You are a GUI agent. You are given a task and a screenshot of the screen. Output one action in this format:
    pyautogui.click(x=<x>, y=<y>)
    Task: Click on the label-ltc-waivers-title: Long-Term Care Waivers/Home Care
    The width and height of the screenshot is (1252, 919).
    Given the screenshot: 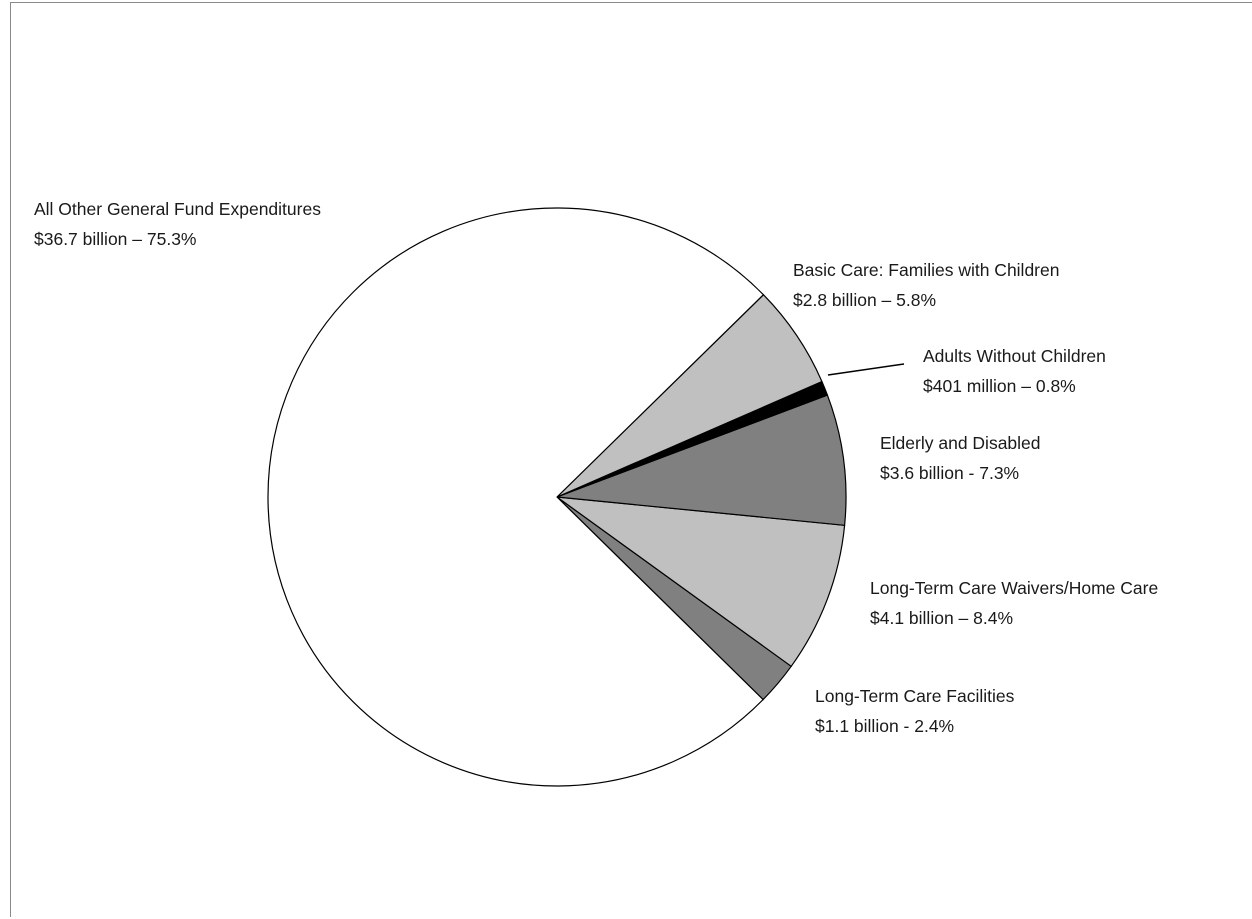 What is the action you would take?
    pyautogui.click(x=1014, y=588)
    